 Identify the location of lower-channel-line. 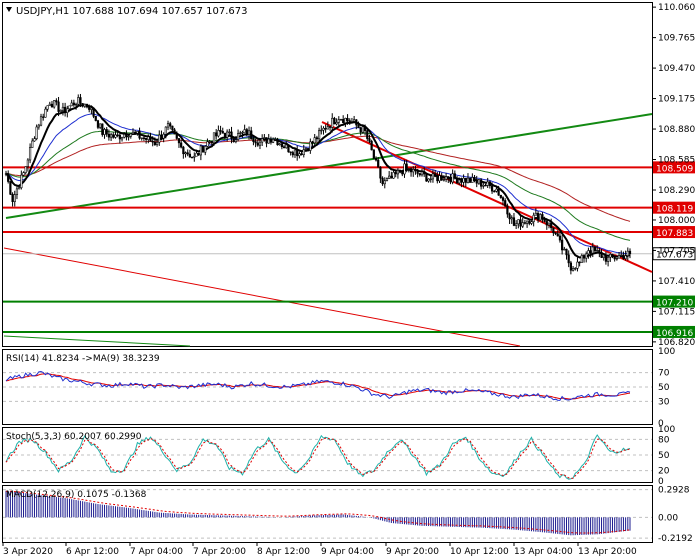
(97, 341).